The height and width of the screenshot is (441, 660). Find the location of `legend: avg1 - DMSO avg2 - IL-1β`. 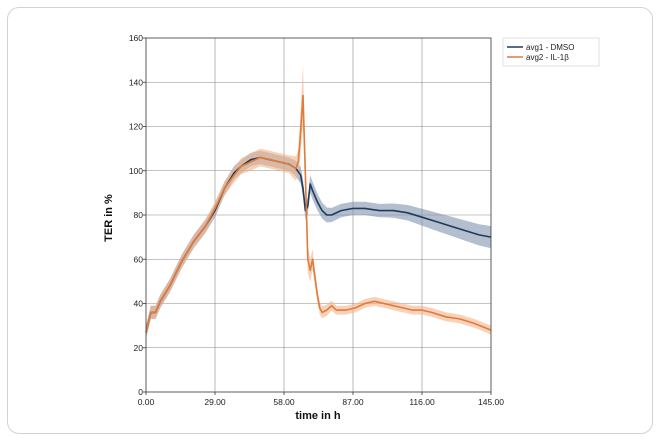

legend: avg1 - DMSO avg2 - IL-1β is located at coordinates (551, 52).